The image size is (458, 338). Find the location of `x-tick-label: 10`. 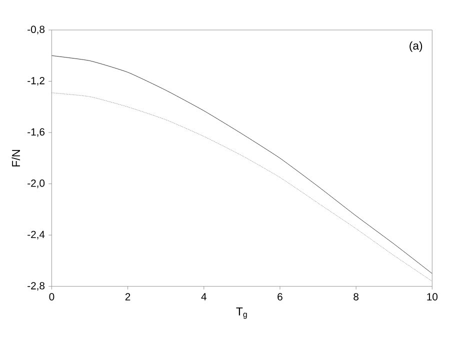

x-tick-label: 10 is located at coordinates (432, 296).